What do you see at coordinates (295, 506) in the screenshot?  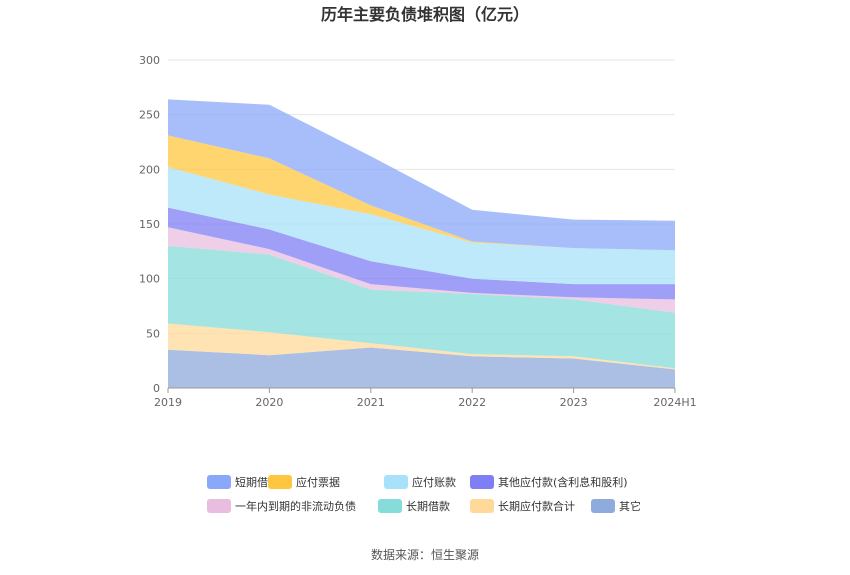 I see `legend-label: 一年内到期的非流动负债` at bounding box center [295, 506].